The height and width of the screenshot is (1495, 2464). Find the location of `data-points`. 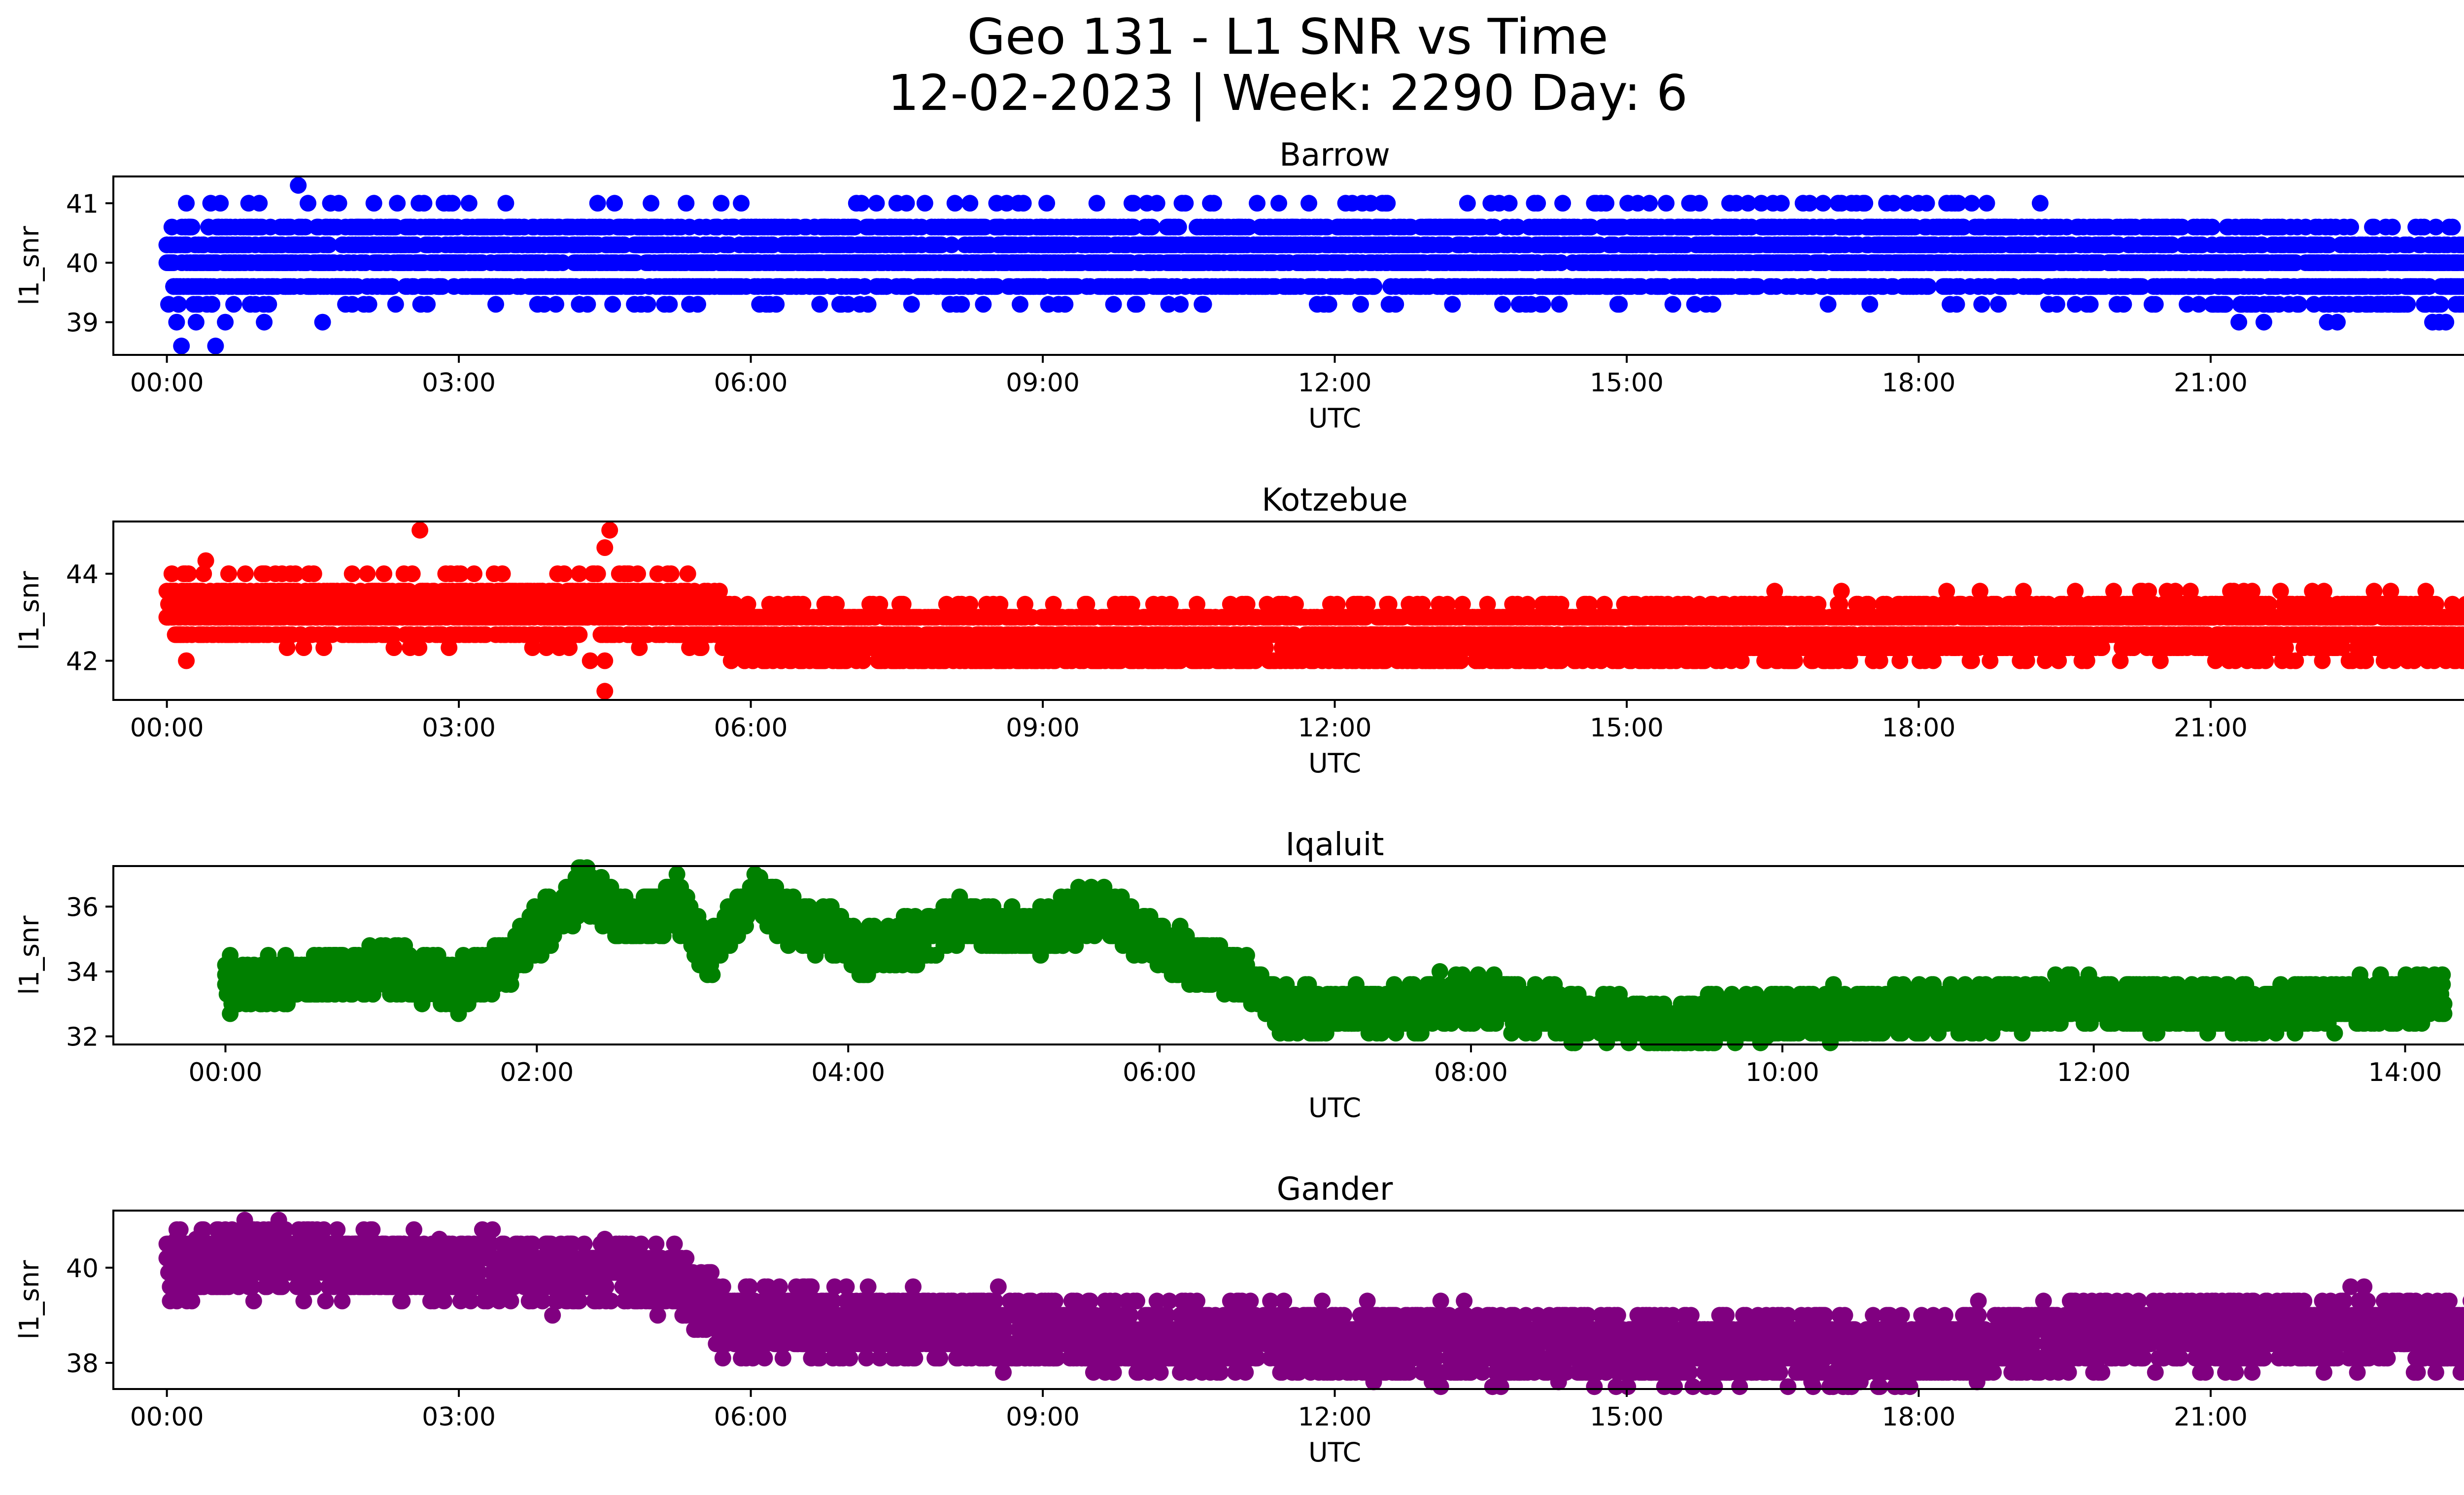

data-points is located at coordinates (1311, 265).